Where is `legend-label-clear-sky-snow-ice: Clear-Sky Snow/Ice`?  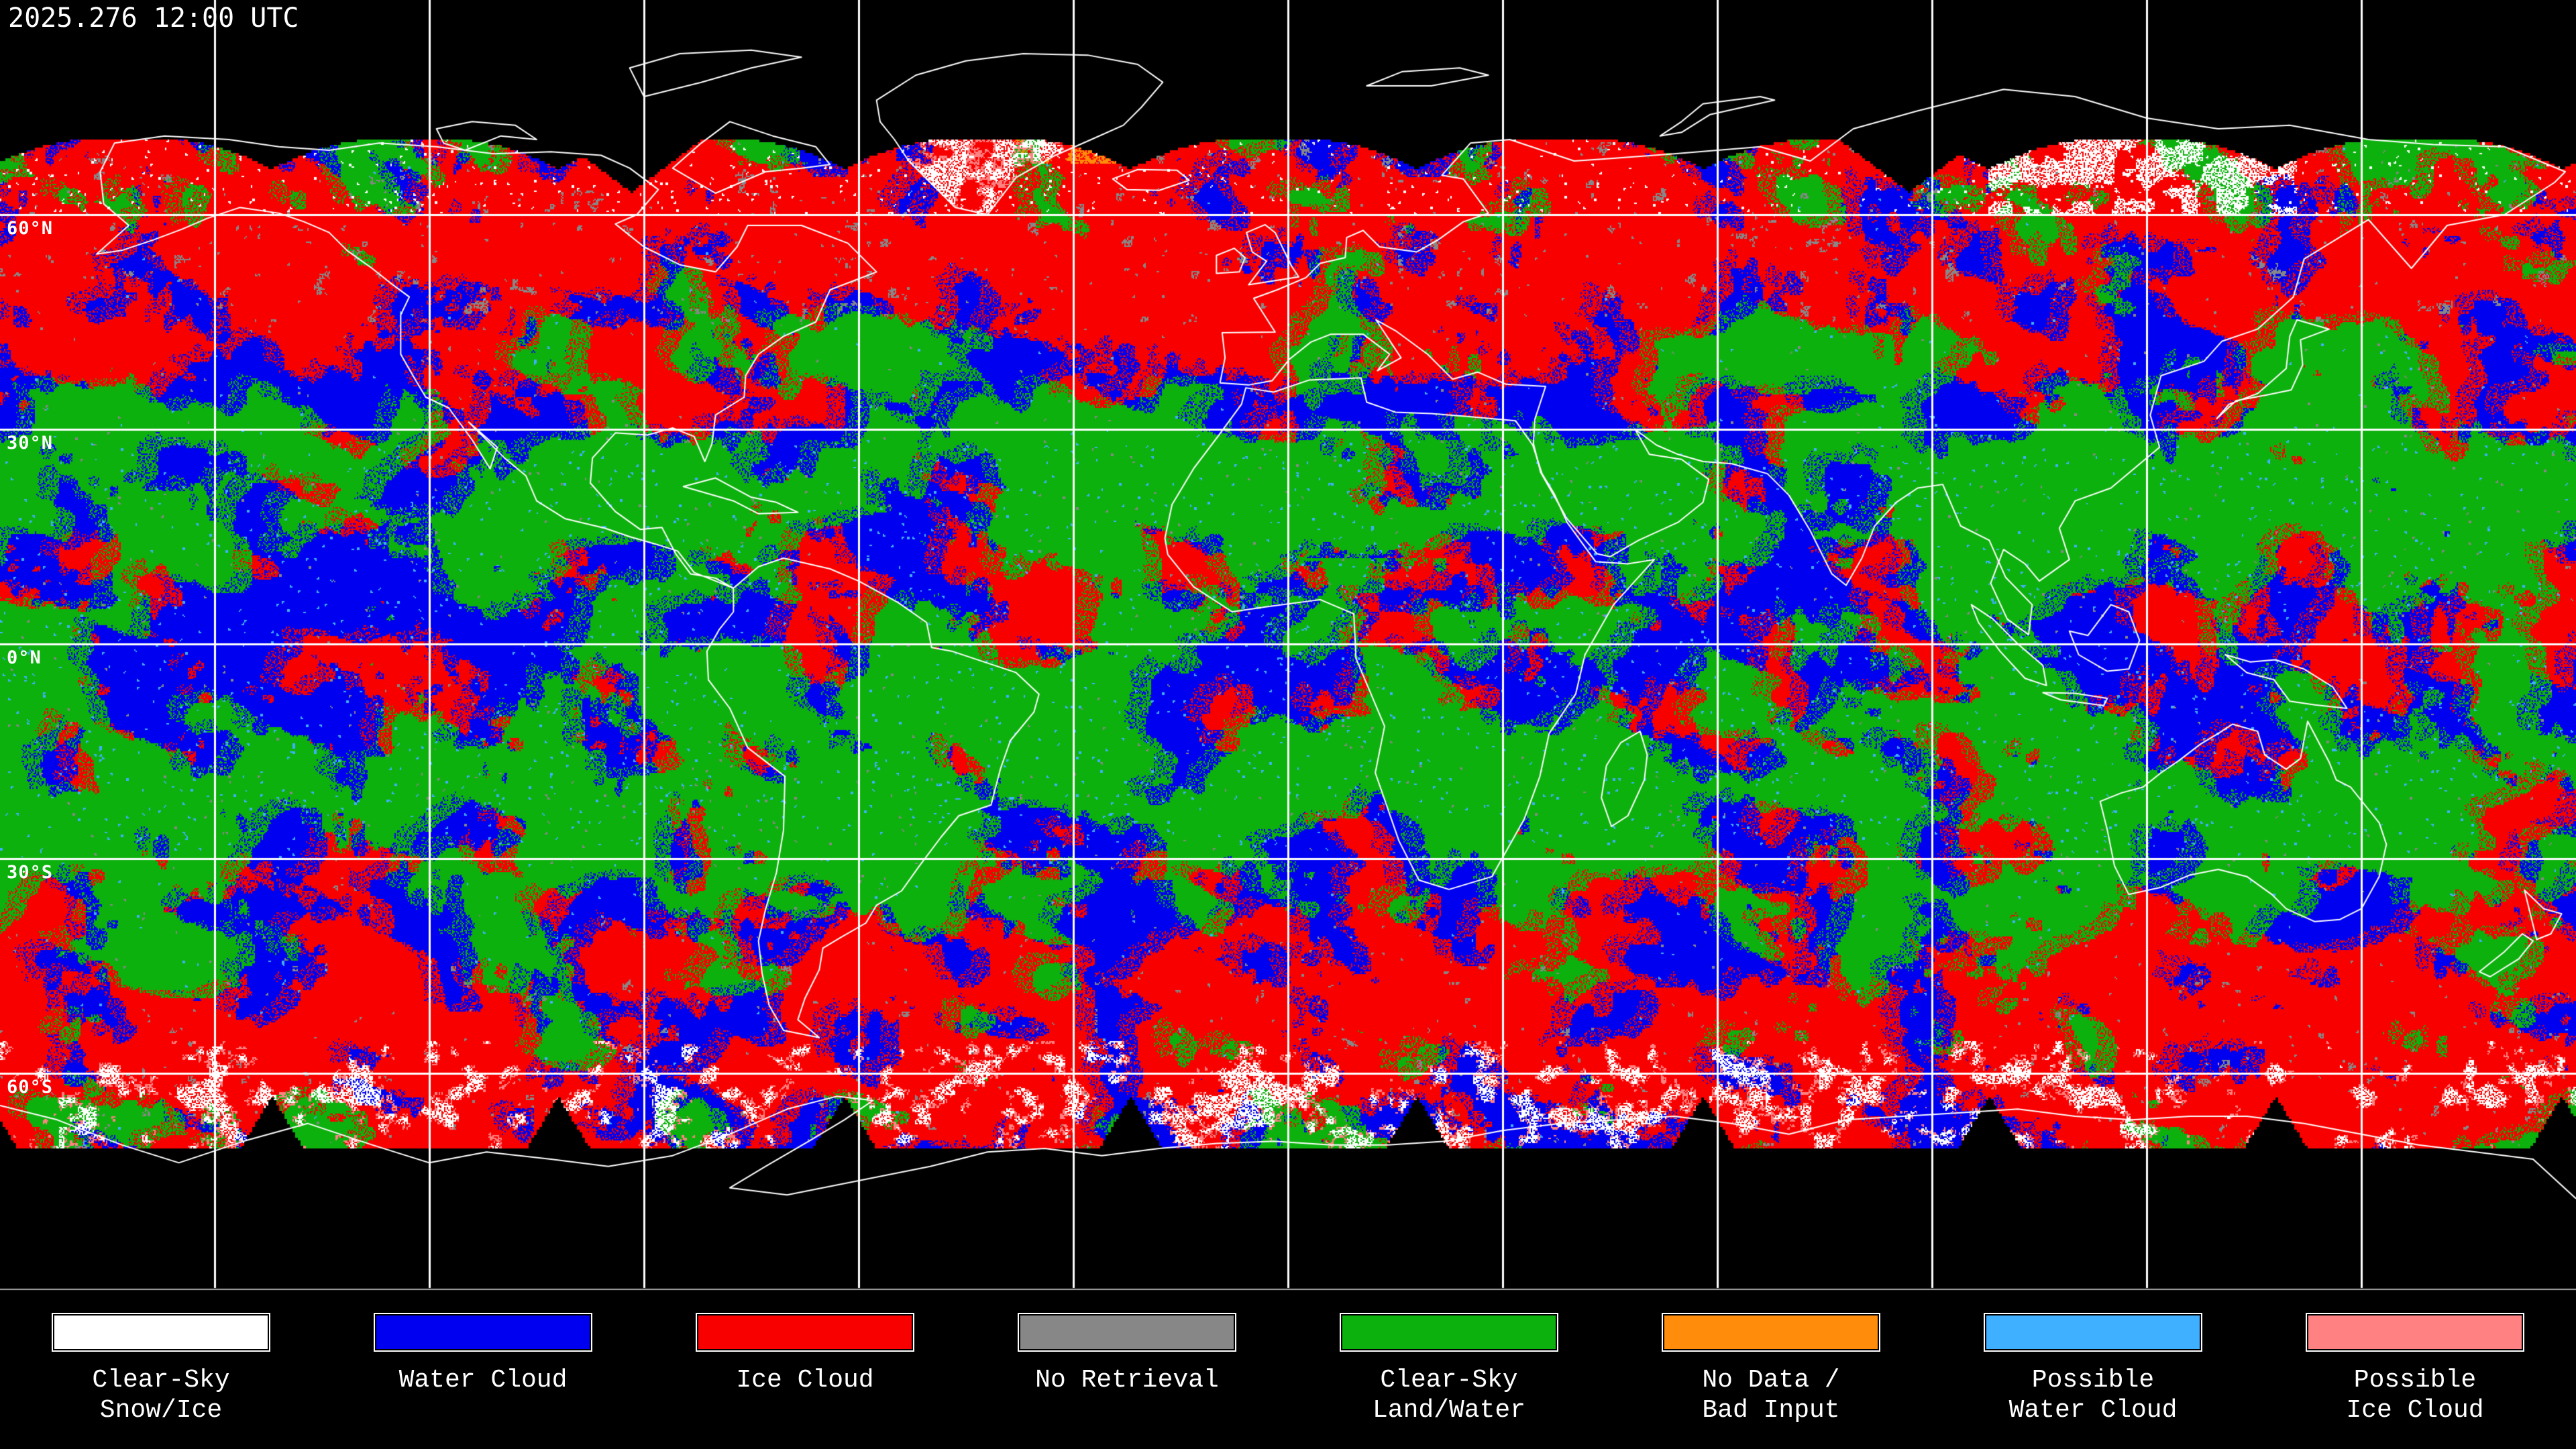 legend-label-clear-sky-snow-ice: Clear-Sky Snow/Ice is located at coordinates (161, 1395).